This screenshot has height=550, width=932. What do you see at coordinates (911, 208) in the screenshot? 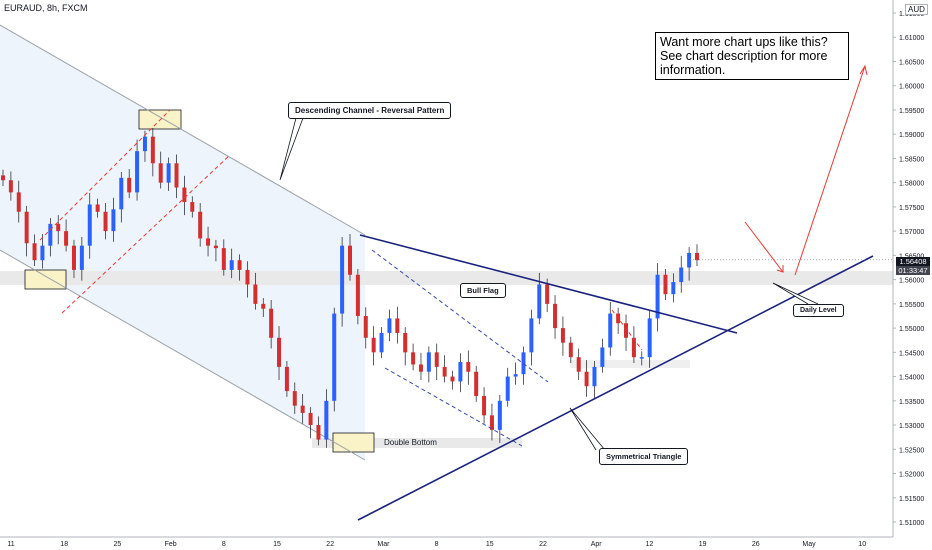
I see `y-tick-label: 1.57500` at bounding box center [911, 208].